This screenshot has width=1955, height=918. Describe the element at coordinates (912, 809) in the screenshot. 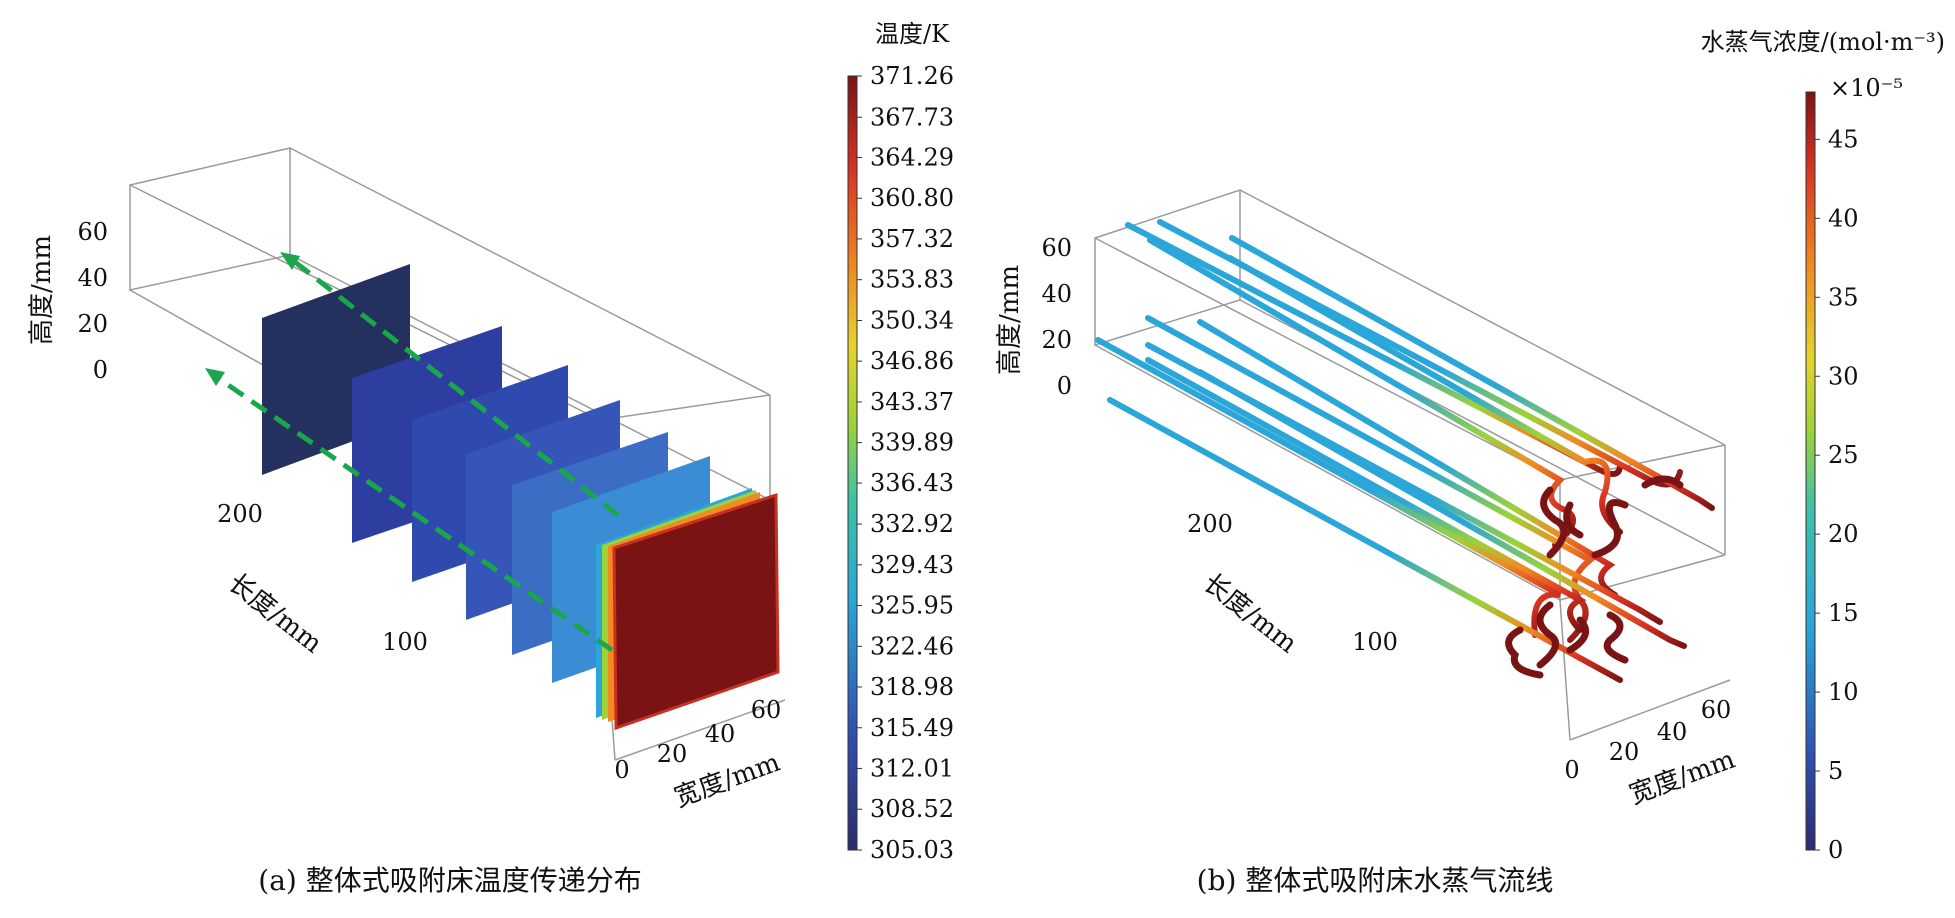

I see `a-colorbar-tick-label: 308.52` at that location.